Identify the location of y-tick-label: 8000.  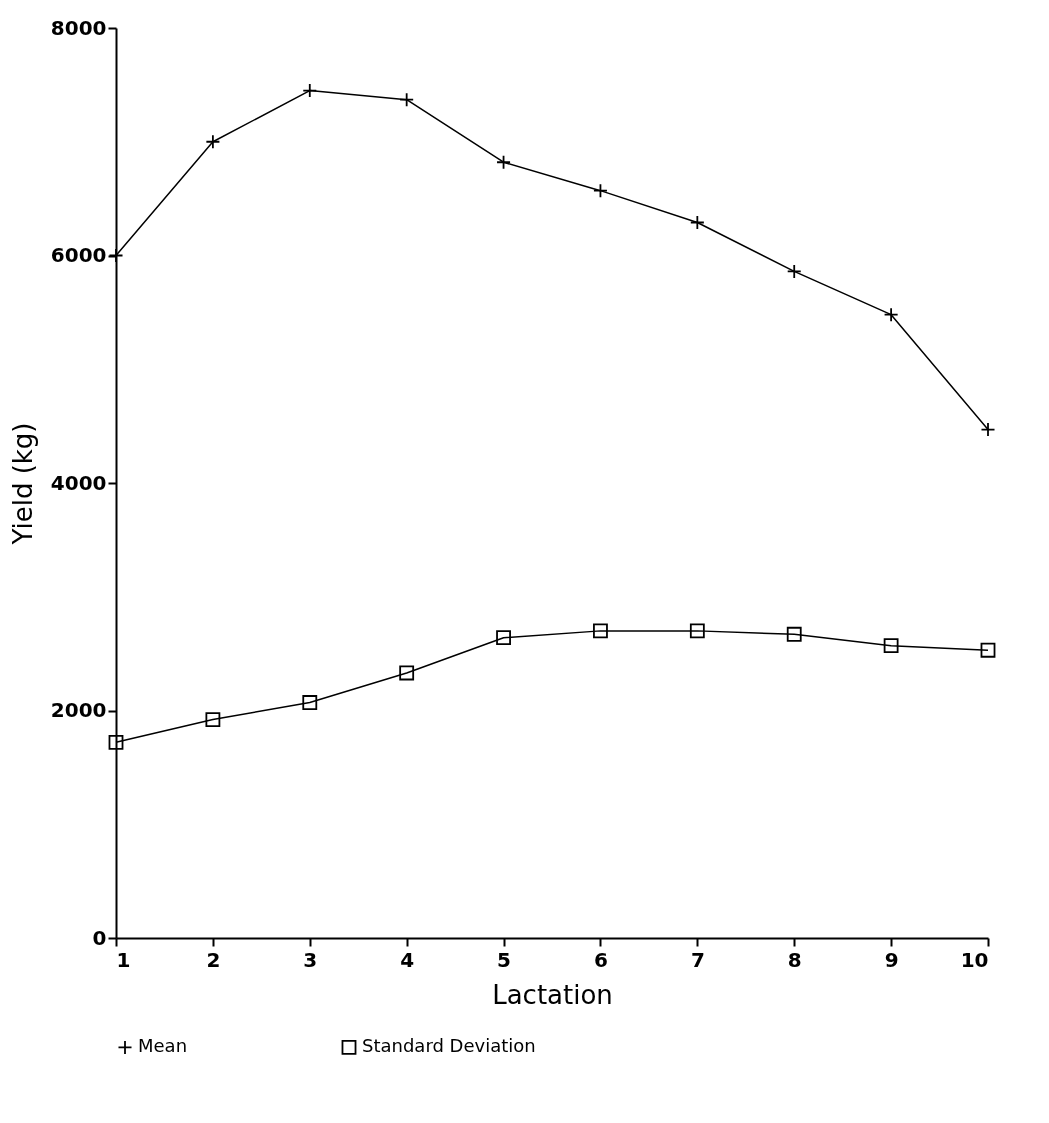
(78, 27).